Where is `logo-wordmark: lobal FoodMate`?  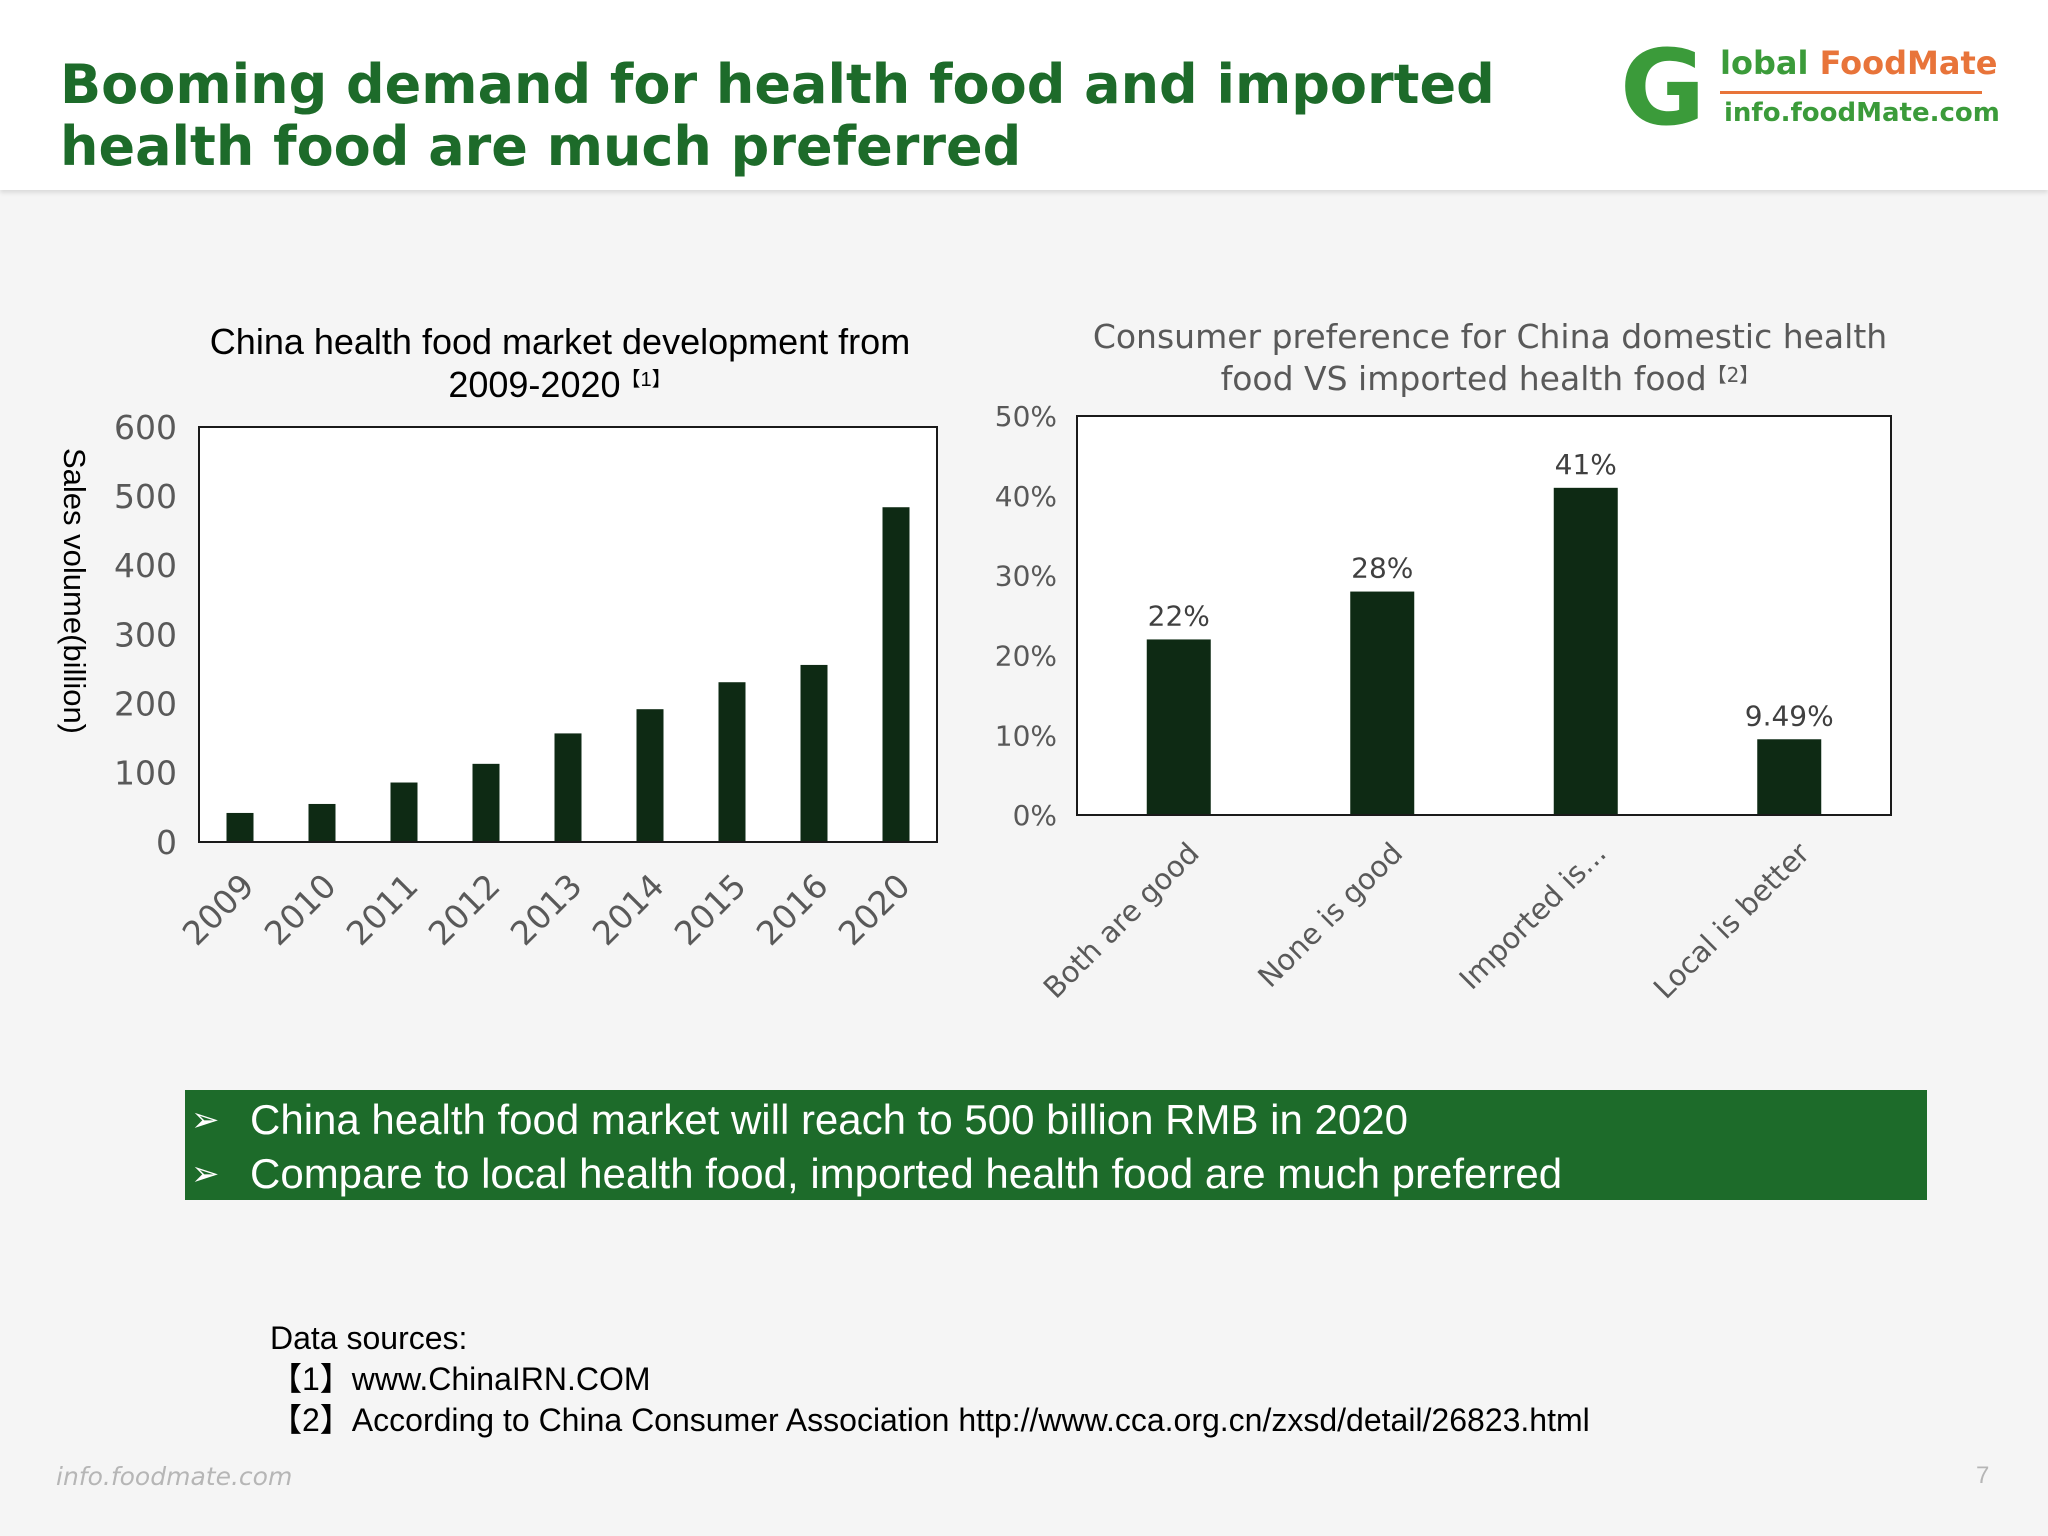
logo-wordmark: lobal FoodMate is located at coordinates (1858, 63).